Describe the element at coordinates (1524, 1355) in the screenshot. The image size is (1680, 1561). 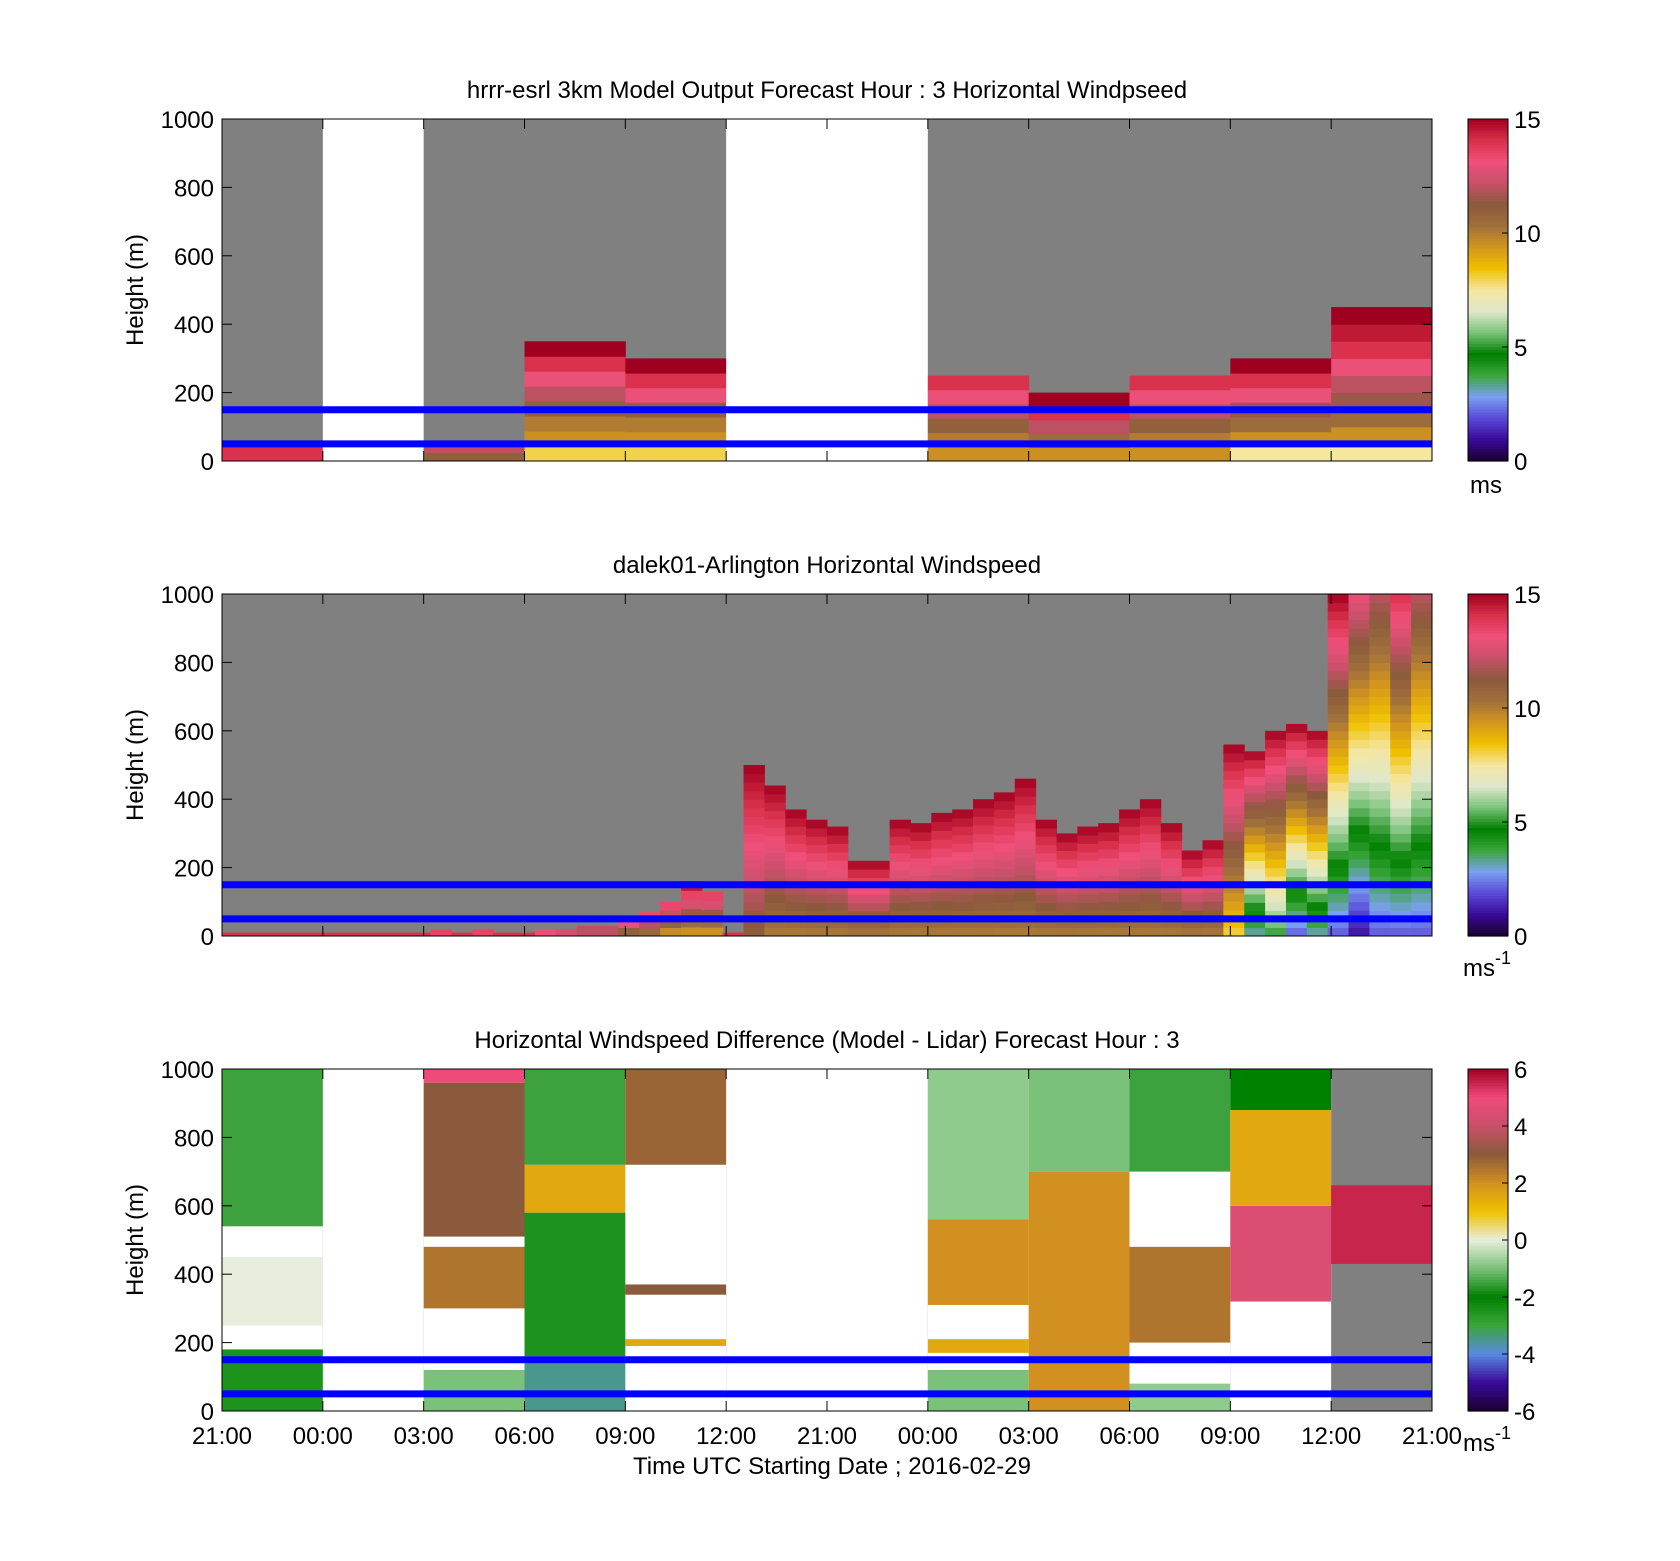
I see `colorbar-tick-label: -4` at that location.